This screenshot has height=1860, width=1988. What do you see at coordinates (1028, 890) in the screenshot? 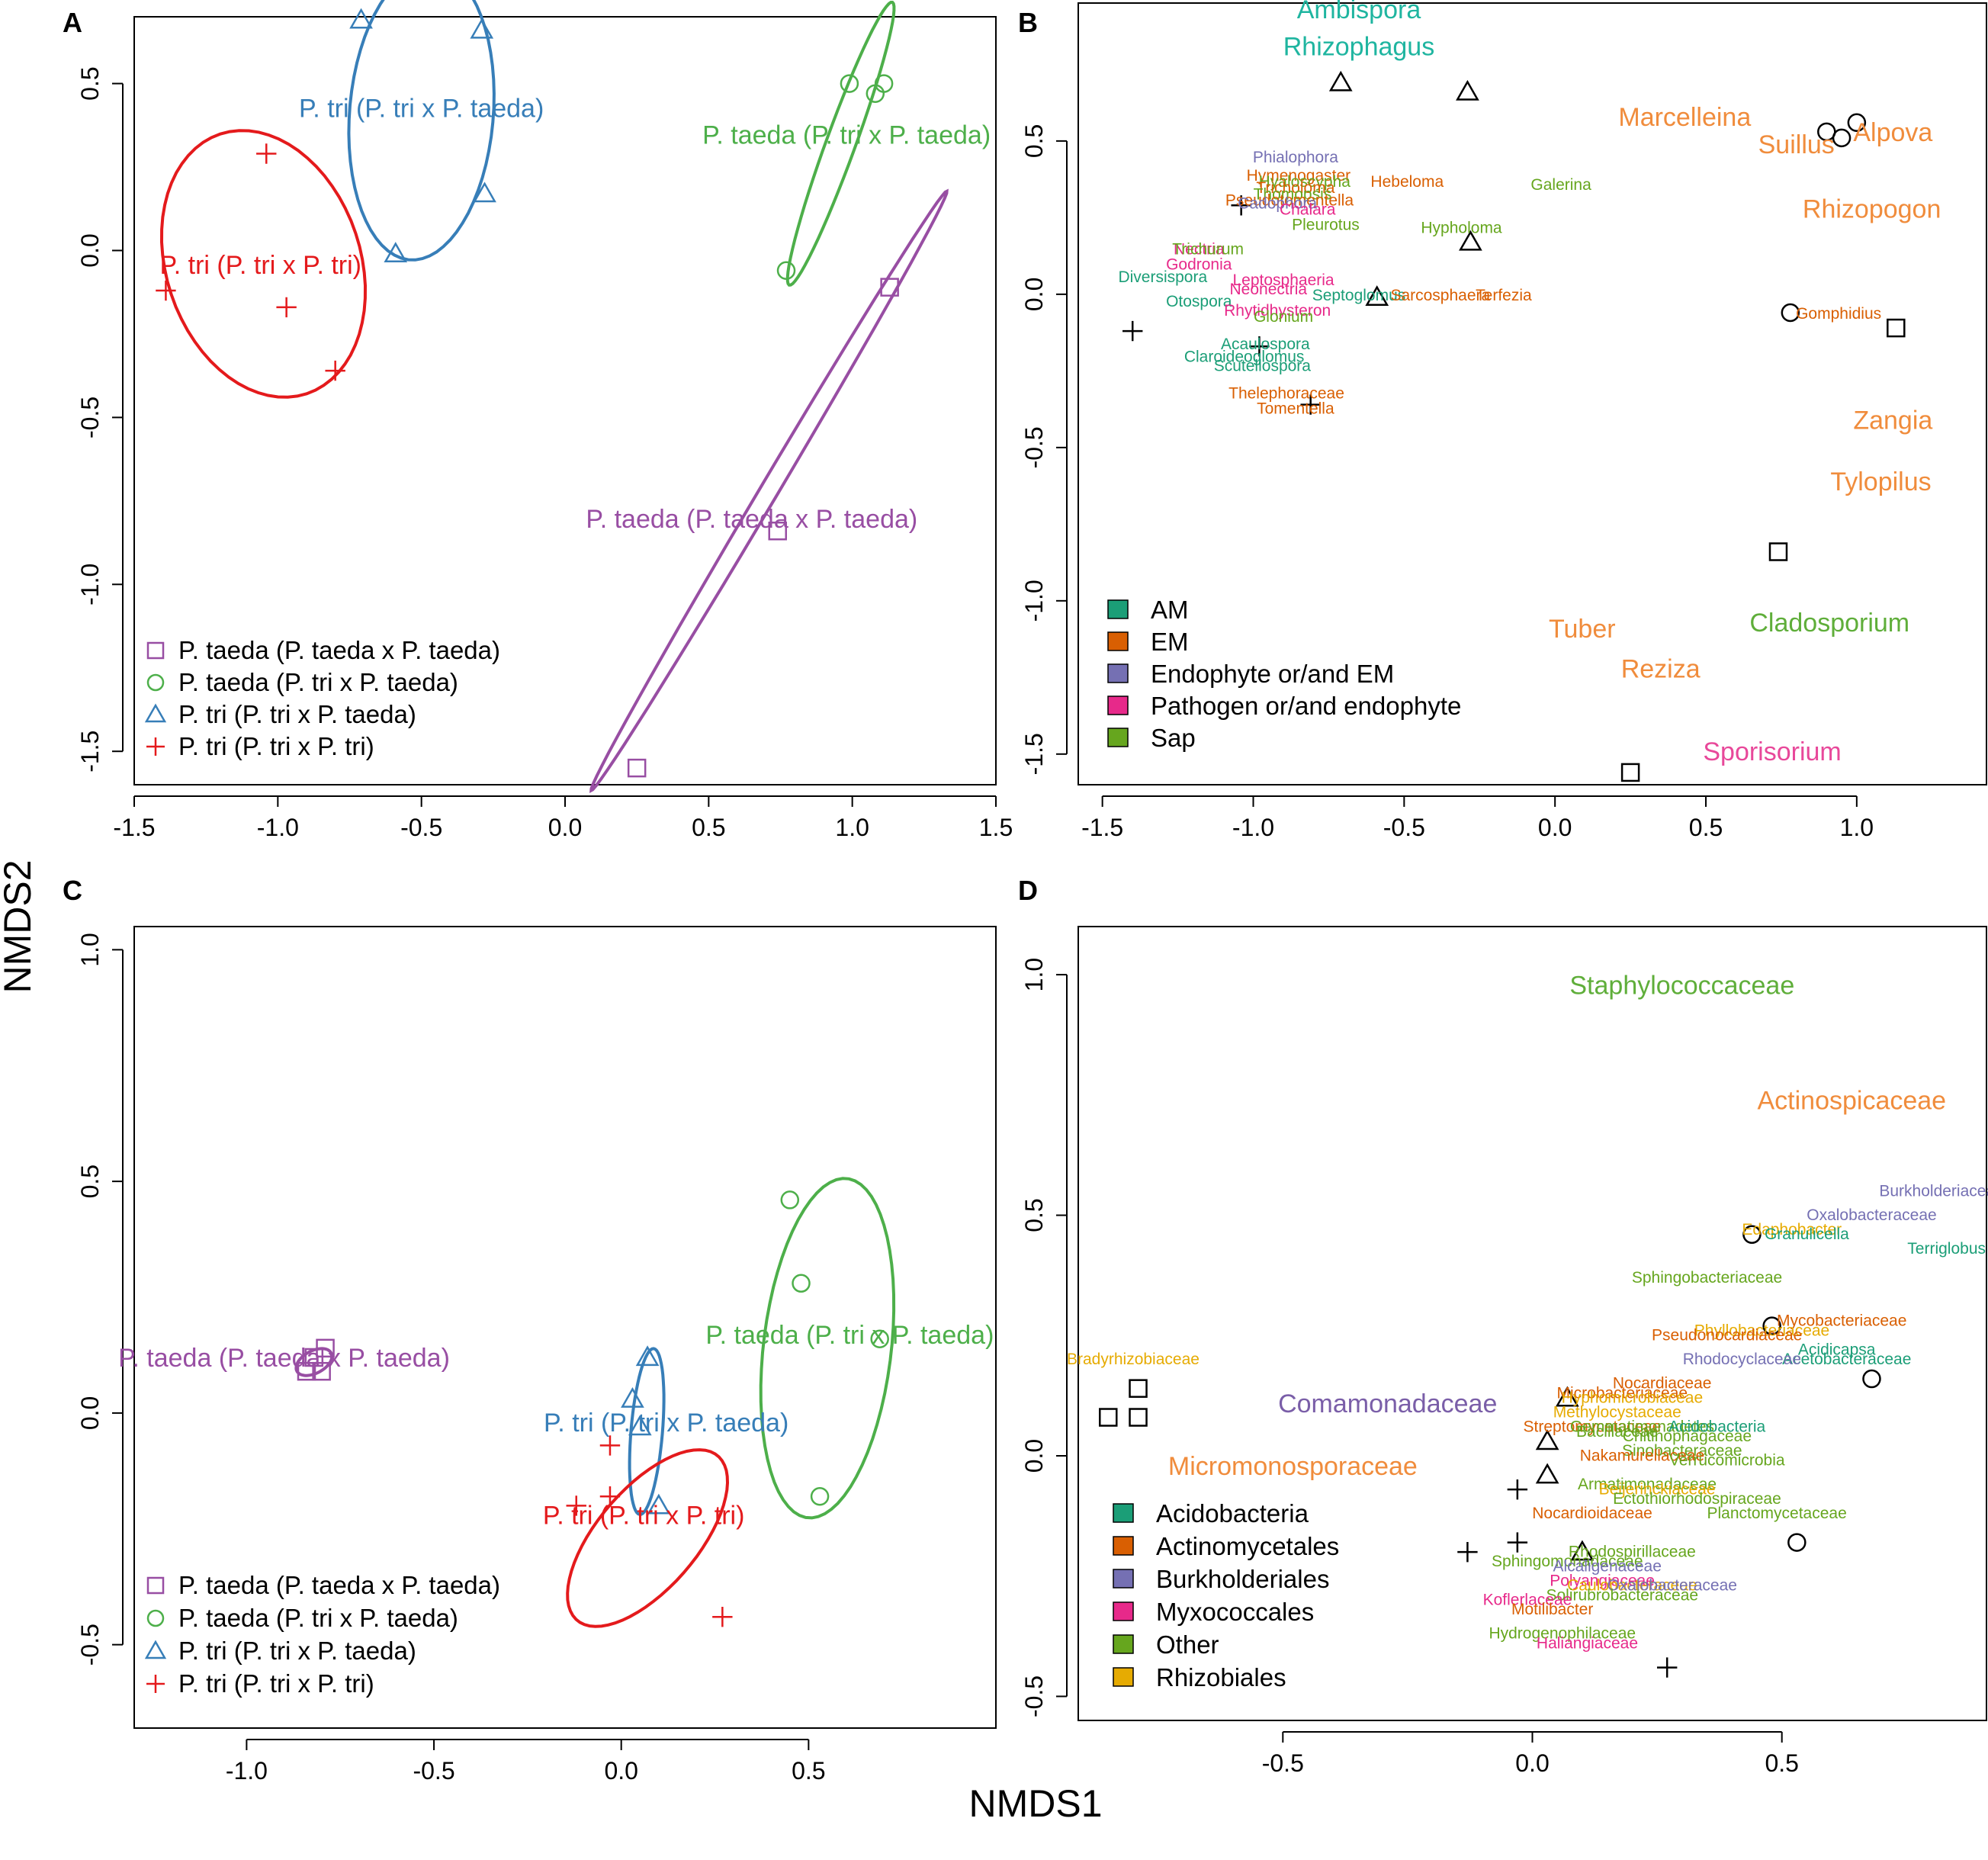
I see `panel-letter-d: D` at bounding box center [1028, 890].